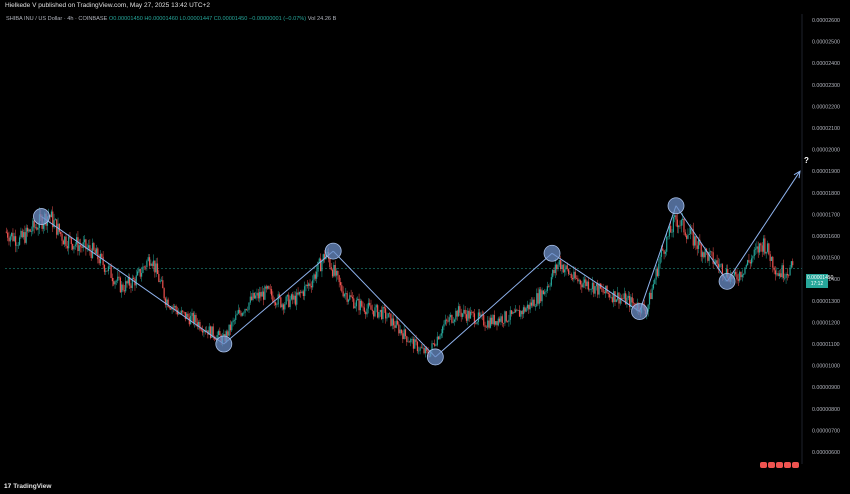  I want to click on event-markers, so click(780, 461).